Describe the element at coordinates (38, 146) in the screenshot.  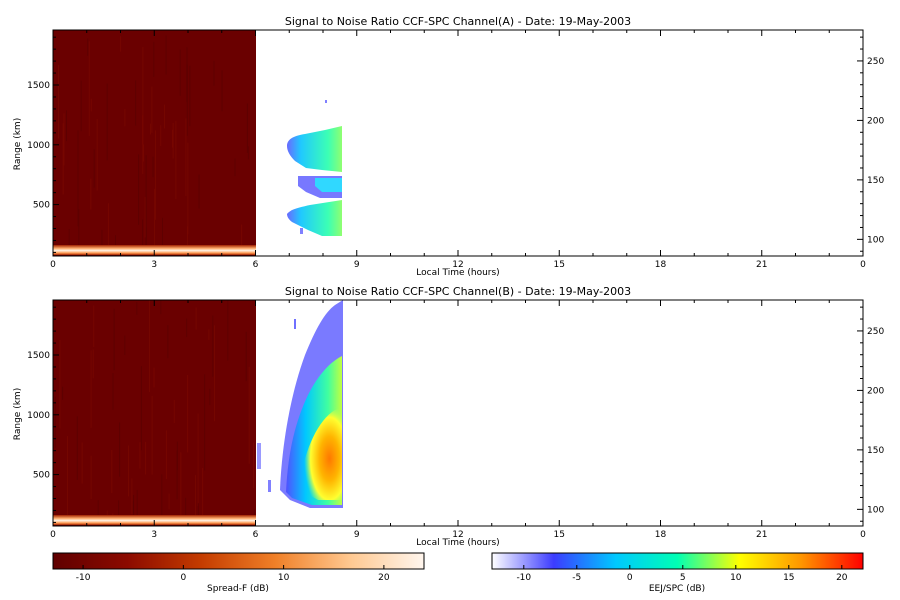
I see `y-tick-label: 1000` at that location.